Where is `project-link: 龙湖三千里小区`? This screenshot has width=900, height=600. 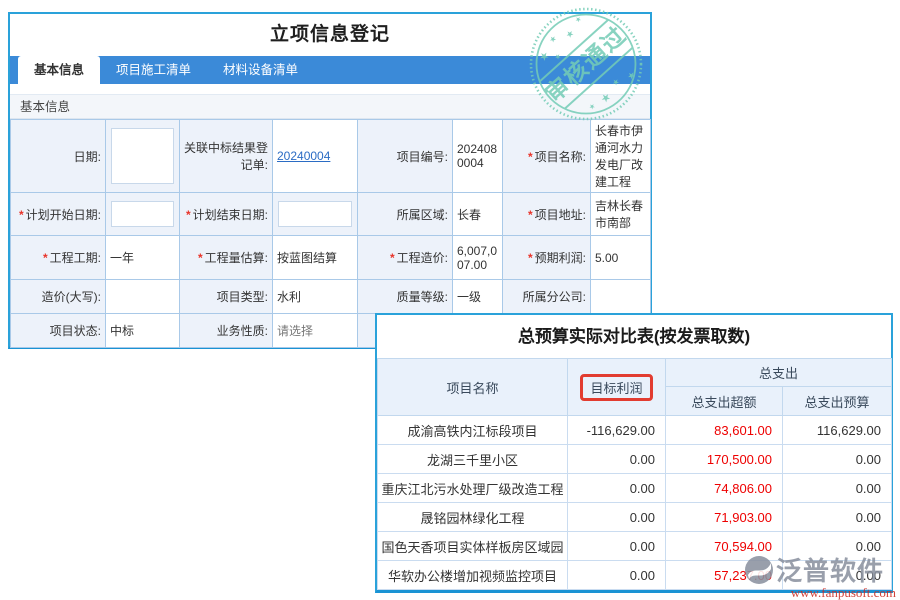
project-link: 龙湖三千里小区 is located at coordinates (472, 459).